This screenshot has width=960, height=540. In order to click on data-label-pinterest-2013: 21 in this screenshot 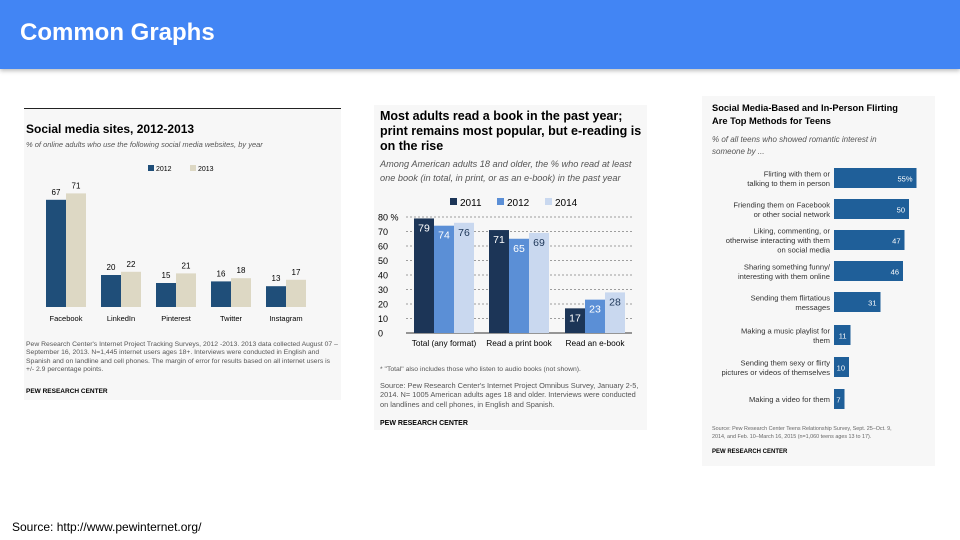, I will do `click(186, 265)`.